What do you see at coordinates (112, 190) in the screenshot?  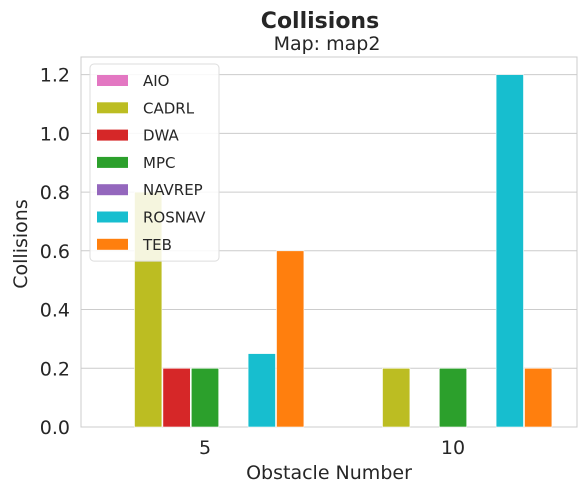 I see `legend-swatch-navrep` at bounding box center [112, 190].